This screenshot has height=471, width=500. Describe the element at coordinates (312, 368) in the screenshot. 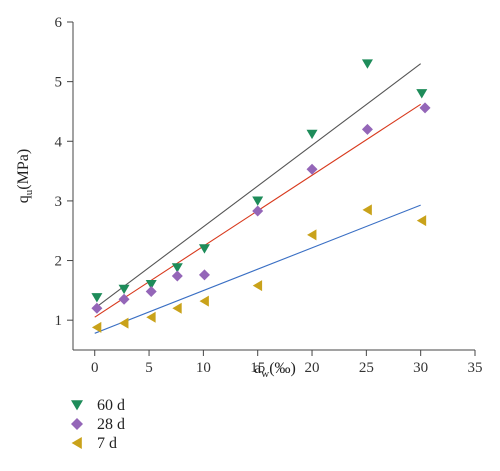

I see `x-tick-label: 20` at that location.